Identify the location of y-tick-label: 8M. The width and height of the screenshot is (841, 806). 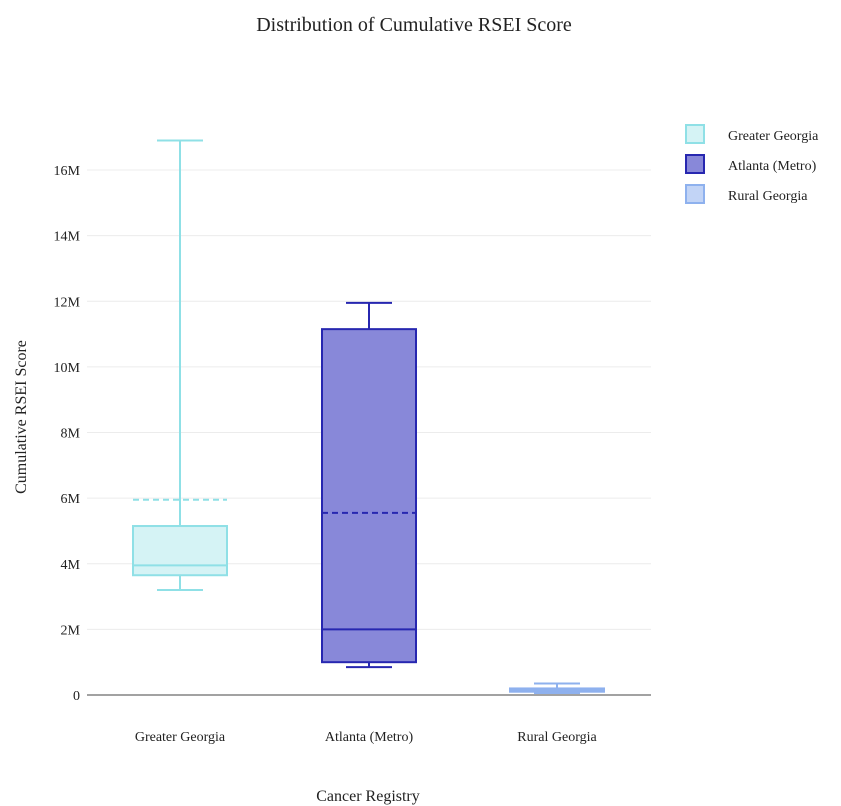
(71, 434).